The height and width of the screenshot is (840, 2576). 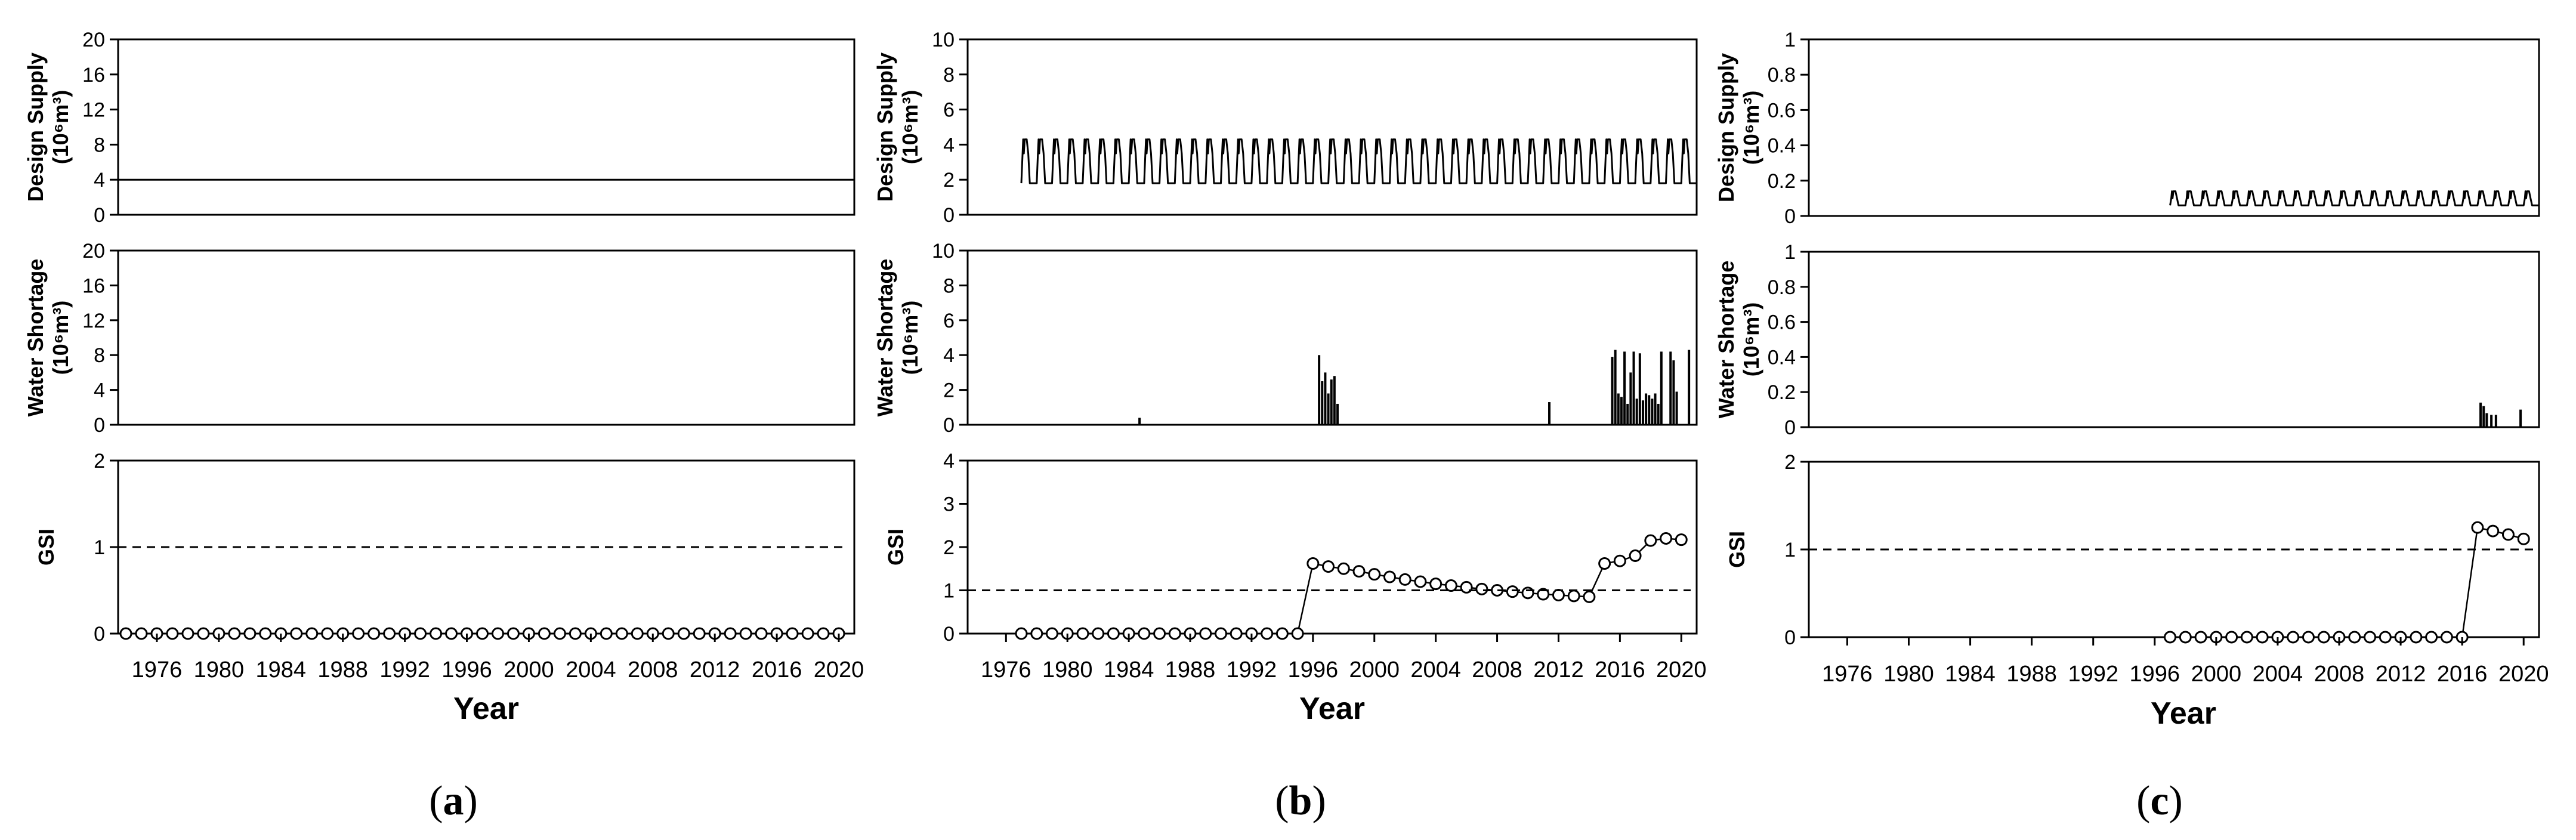 I want to click on panel-label: (c), so click(x=2159, y=801).